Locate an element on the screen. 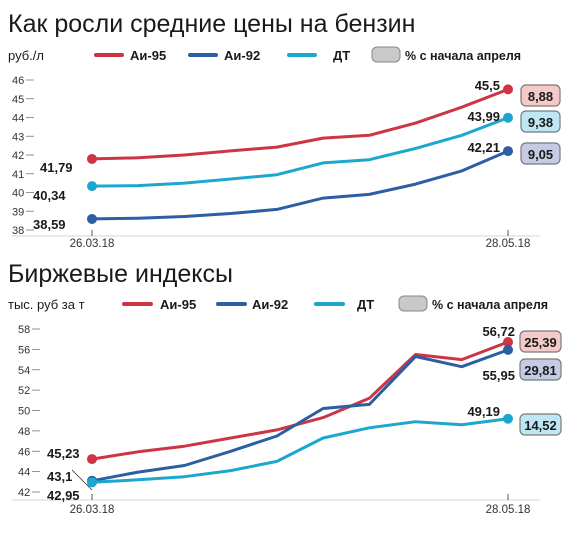  y-tick-label: 45 is located at coordinates (18, 100).